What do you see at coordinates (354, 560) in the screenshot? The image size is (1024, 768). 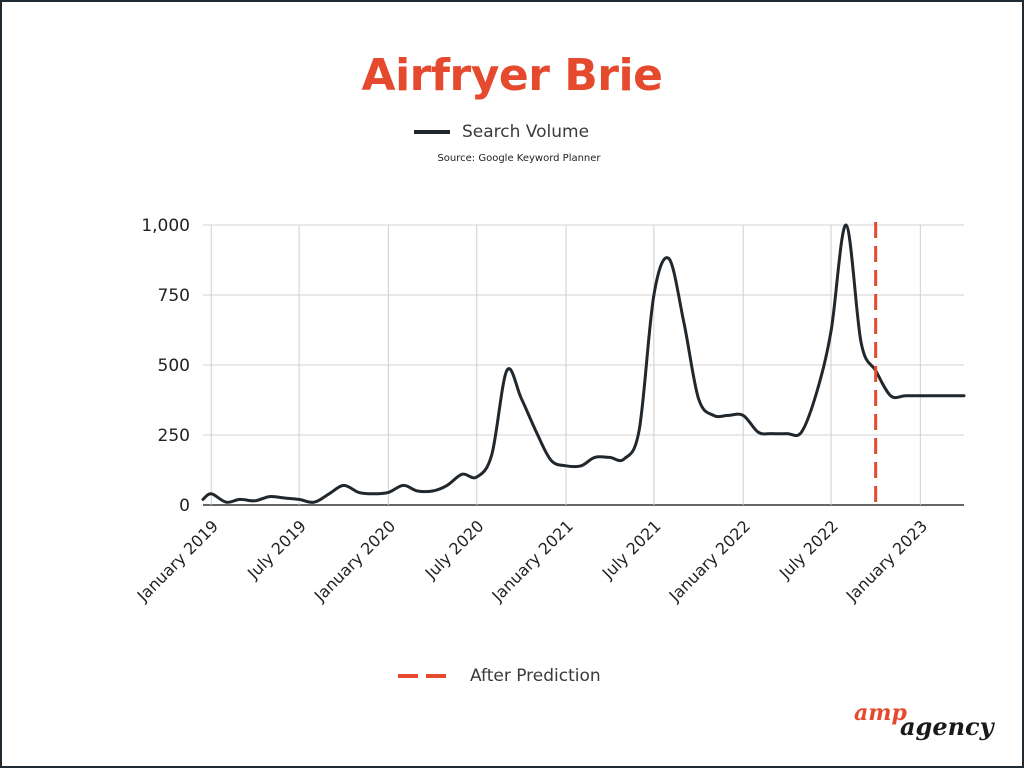 I see `x-tick-label: January 2020` at bounding box center [354, 560].